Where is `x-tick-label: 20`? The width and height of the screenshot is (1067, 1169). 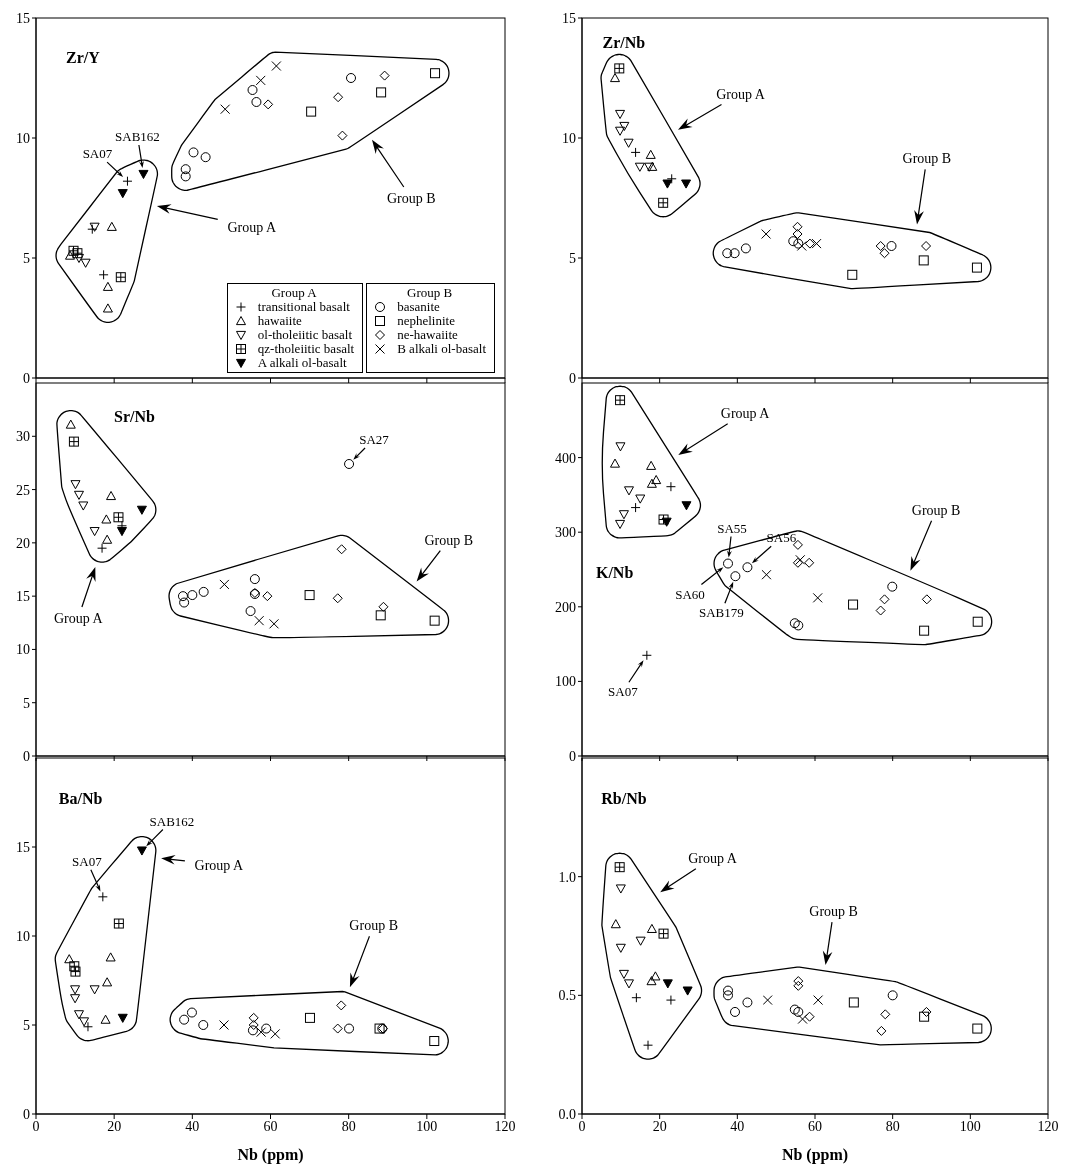 x-tick-label: 20 is located at coordinates (114, 1126).